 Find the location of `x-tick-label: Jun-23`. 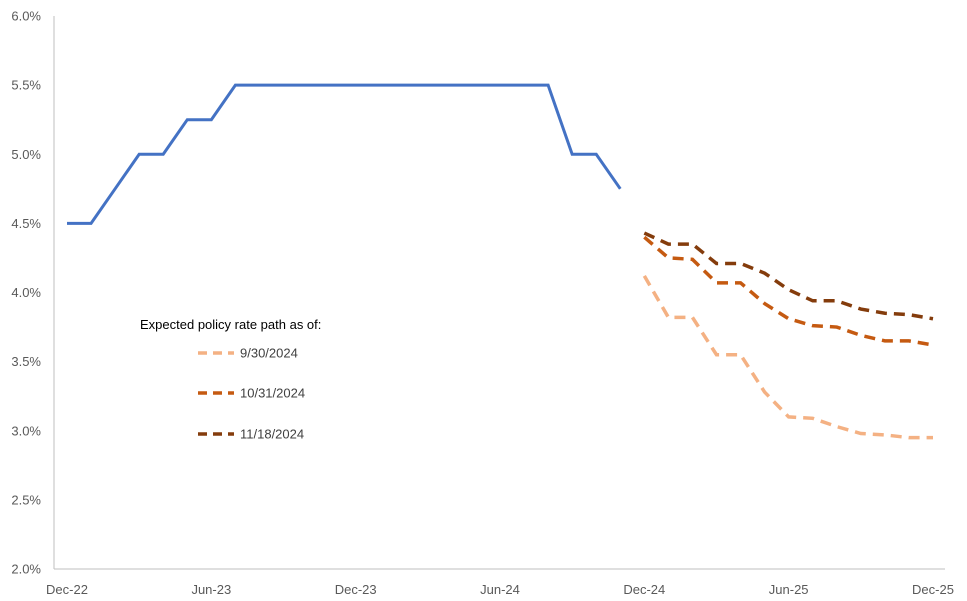

x-tick-label: Jun-23 is located at coordinates (211, 589).